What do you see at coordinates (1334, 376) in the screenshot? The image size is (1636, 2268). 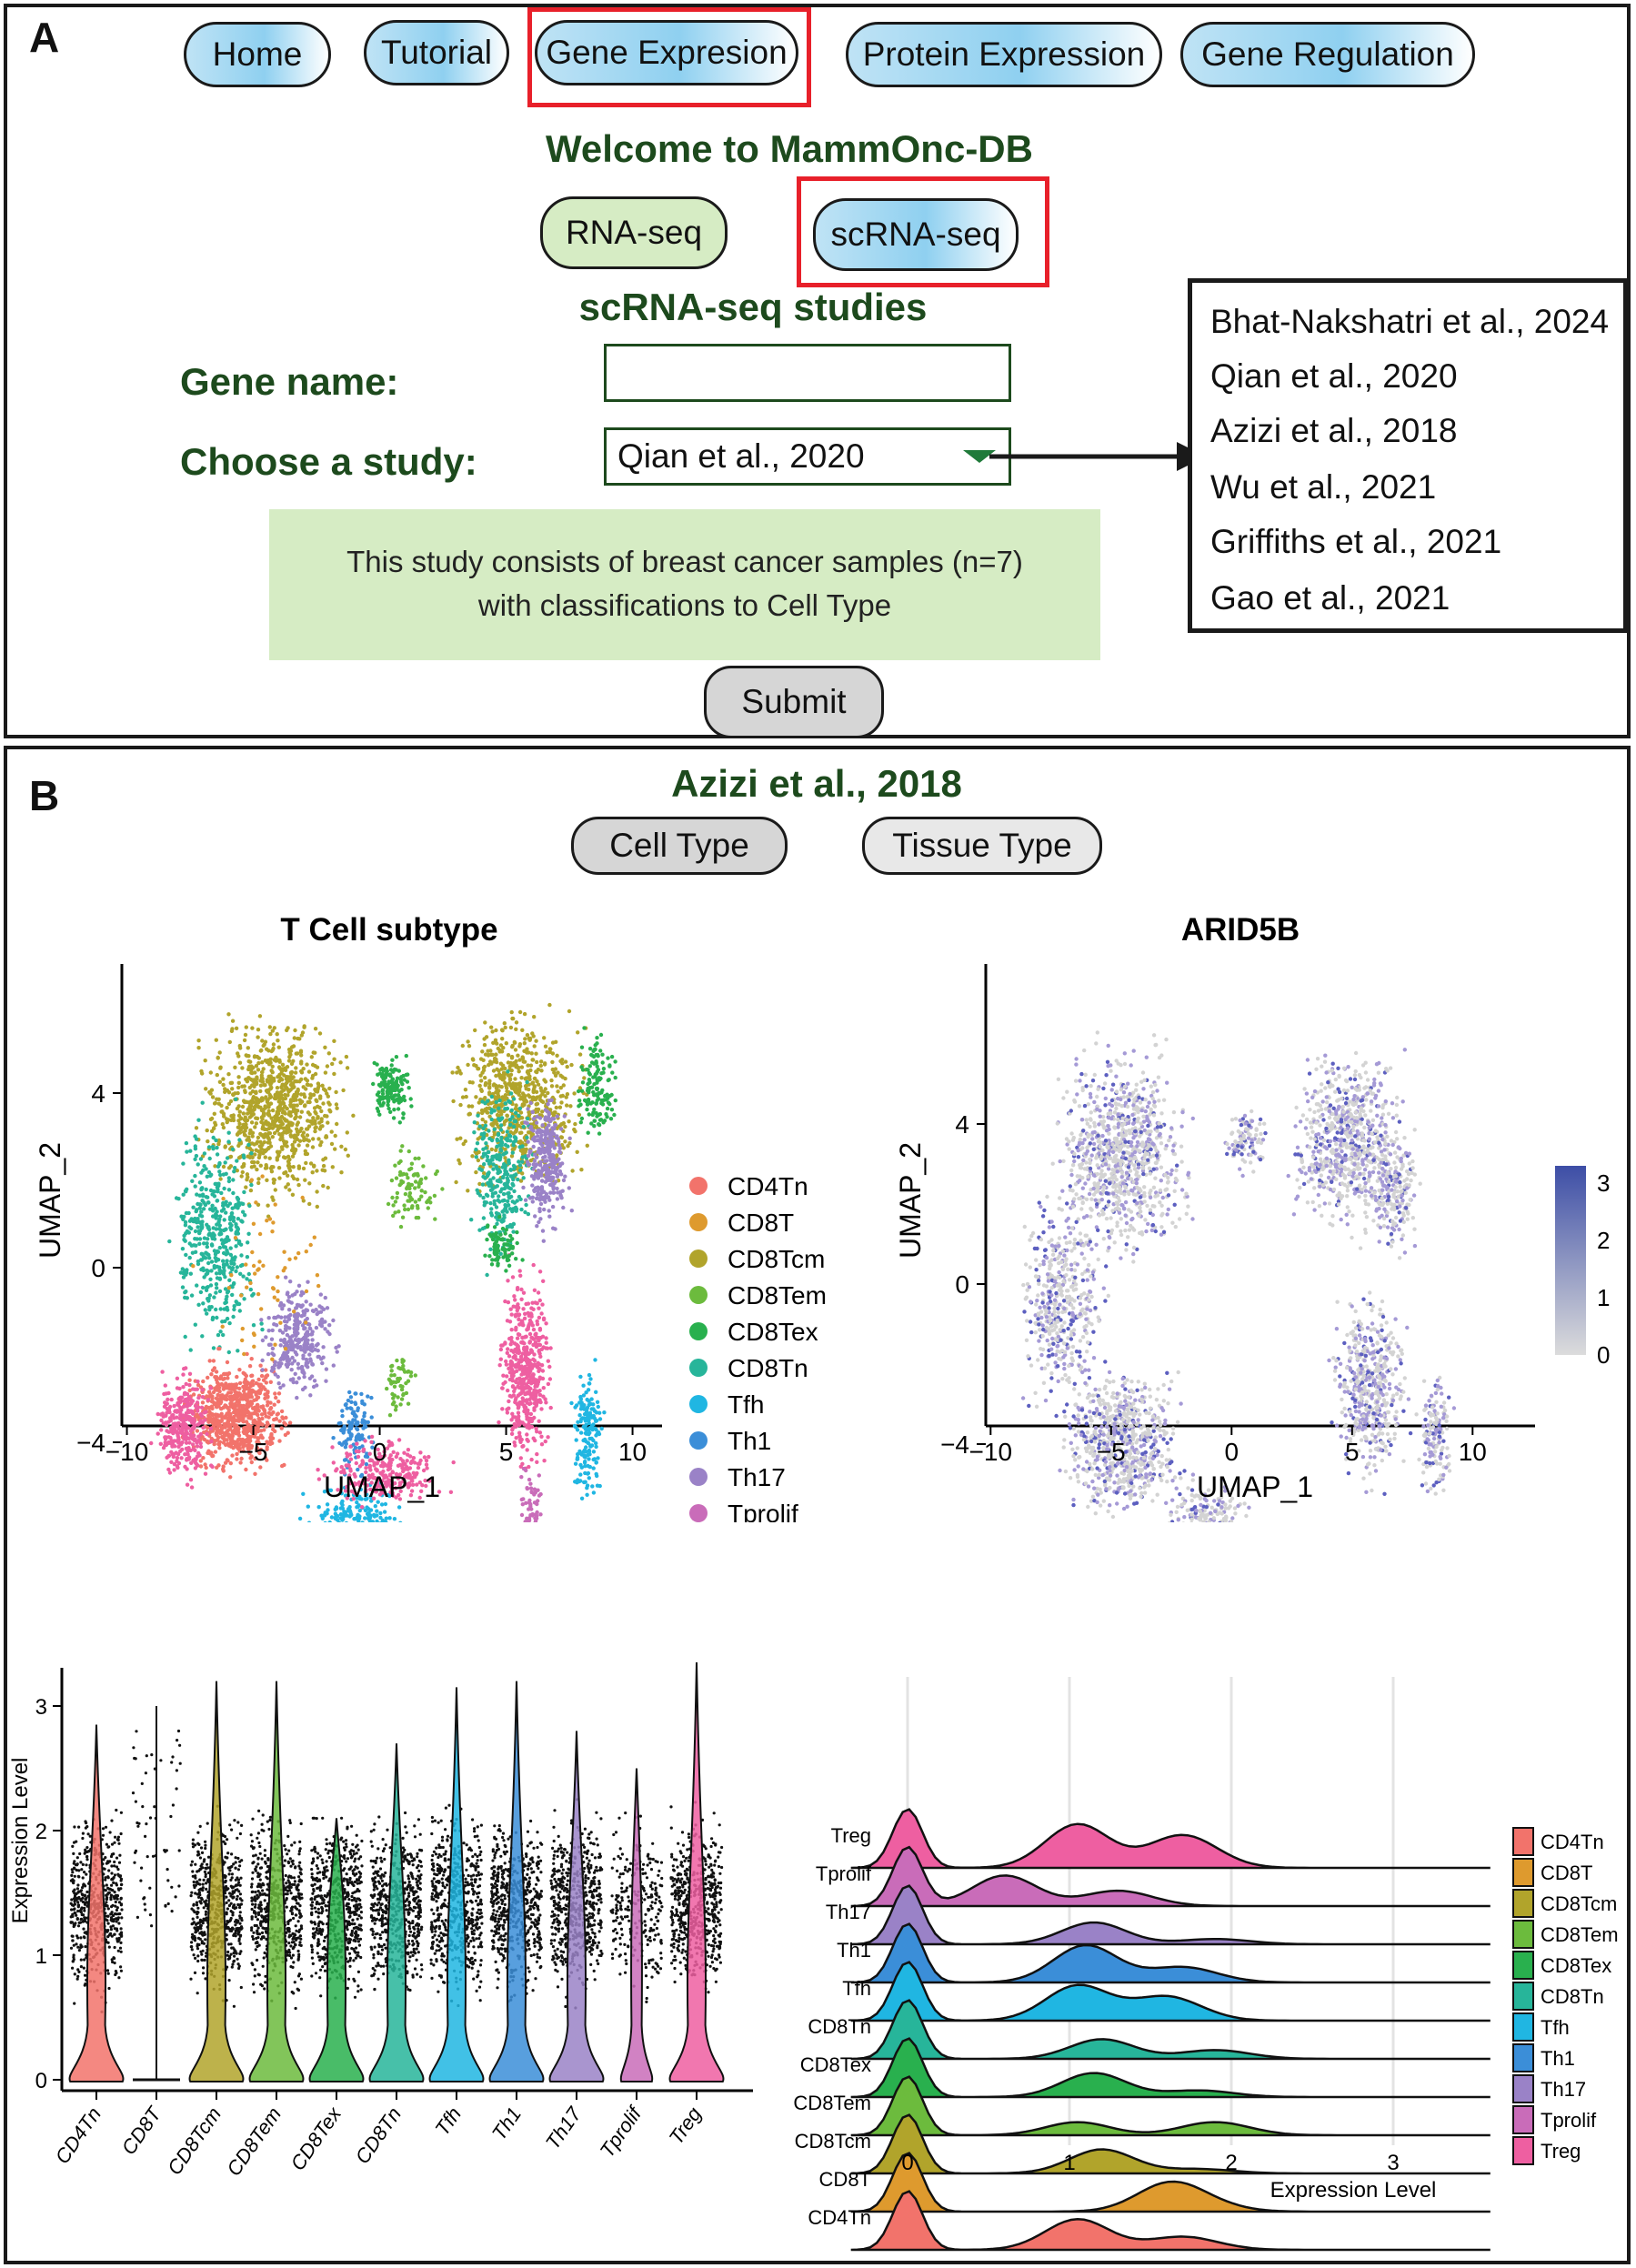 I see `study-option: Qian et al., 2020` at bounding box center [1334, 376].